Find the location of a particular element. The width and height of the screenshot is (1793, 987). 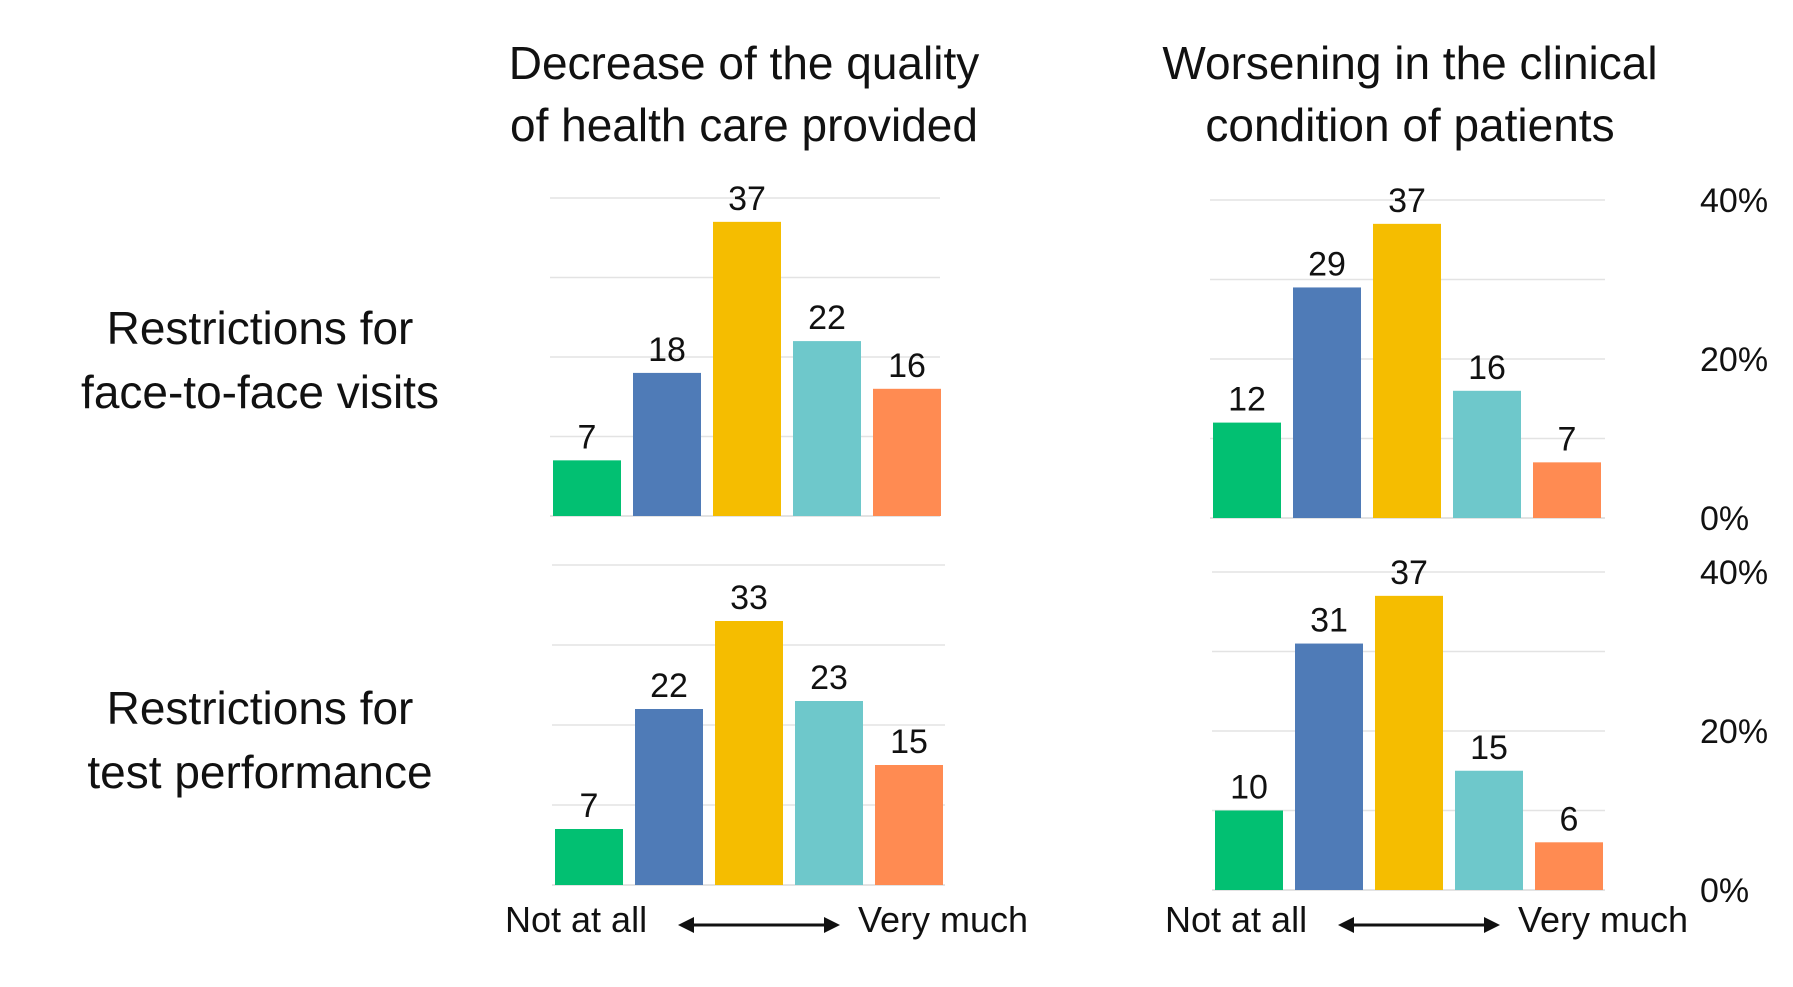

data-label-2-2: 33 is located at coordinates (749, 598).